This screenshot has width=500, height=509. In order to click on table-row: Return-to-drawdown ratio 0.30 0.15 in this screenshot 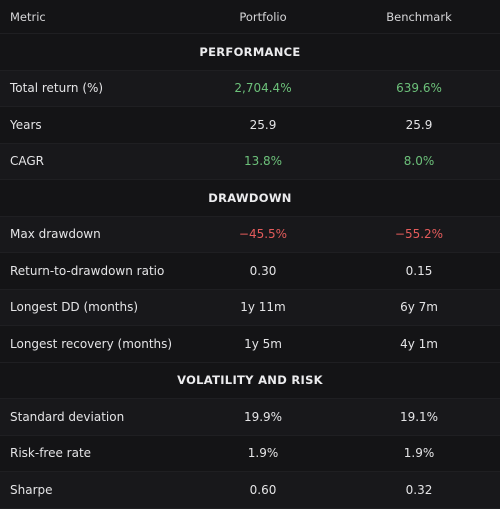, I will do `click(250, 271)`.